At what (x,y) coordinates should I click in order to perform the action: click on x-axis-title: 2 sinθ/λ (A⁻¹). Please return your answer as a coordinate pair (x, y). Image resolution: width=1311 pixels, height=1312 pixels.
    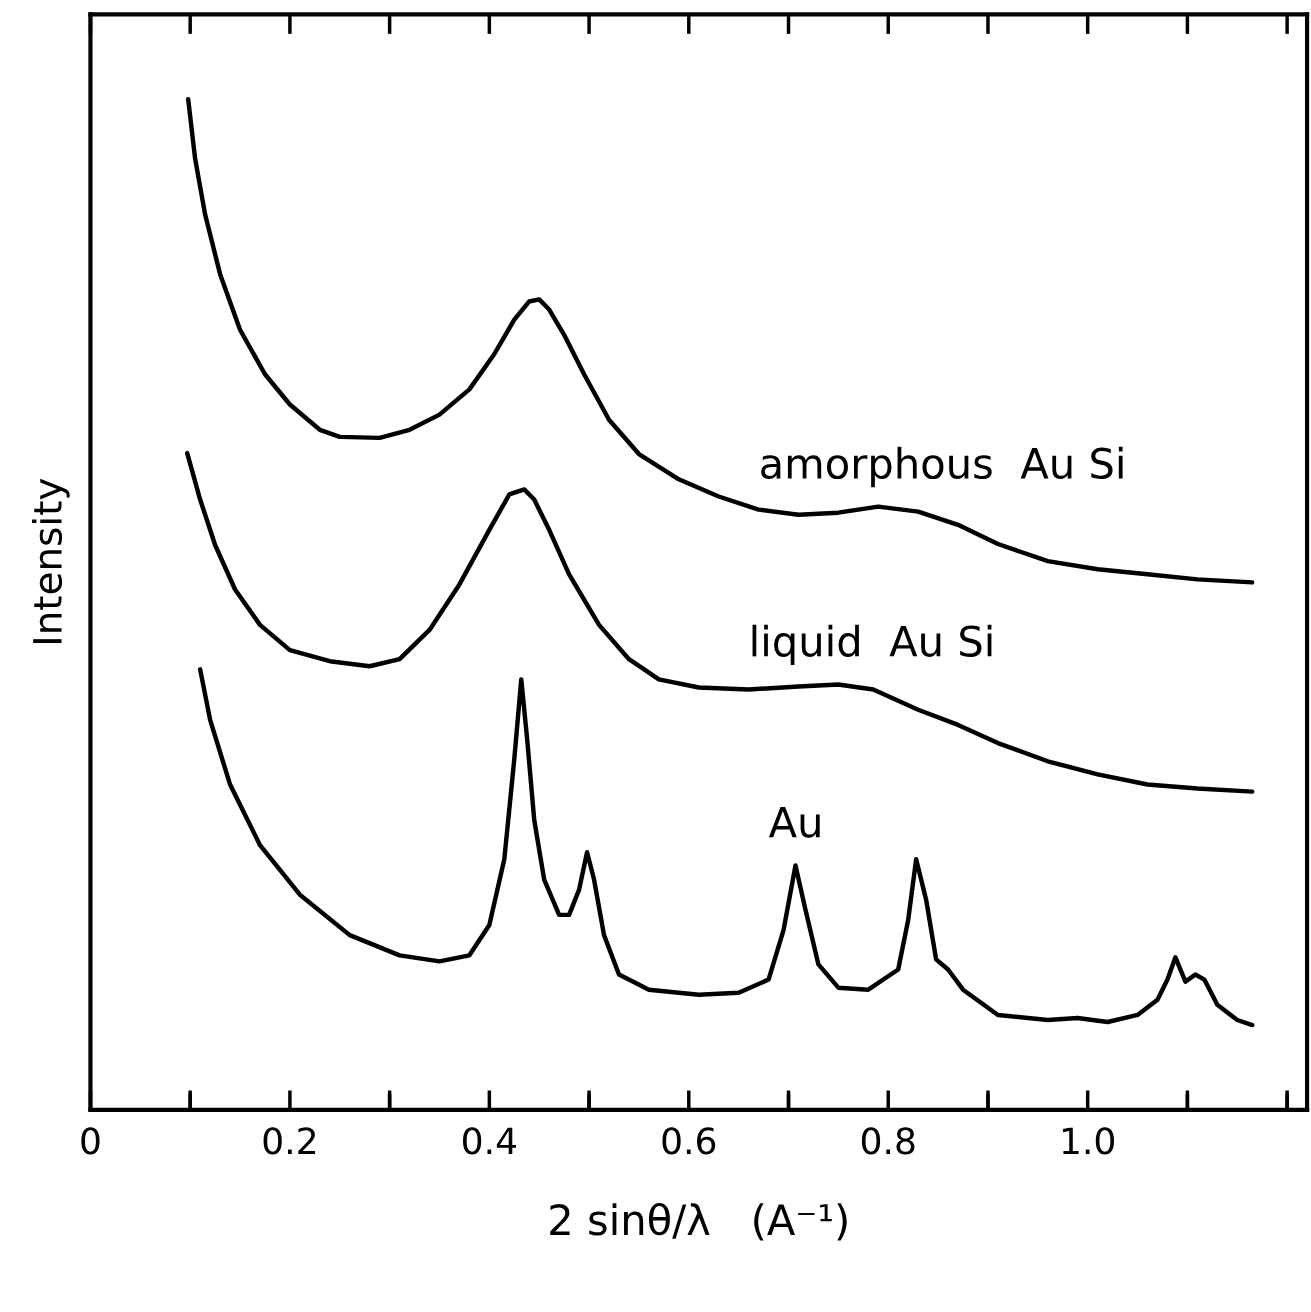
    Looking at the image, I should click on (698, 1221).